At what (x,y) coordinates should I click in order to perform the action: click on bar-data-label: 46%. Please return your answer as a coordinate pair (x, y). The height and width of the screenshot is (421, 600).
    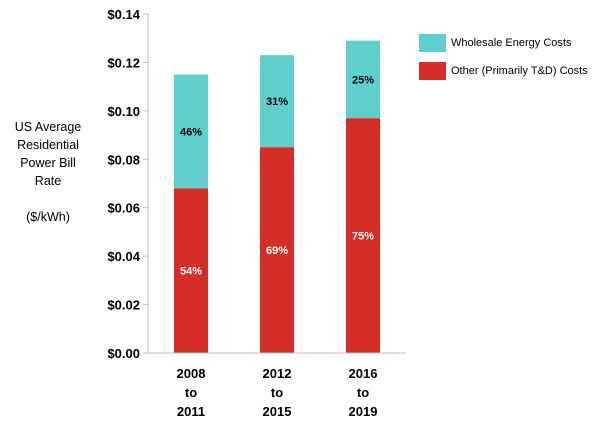
    Looking at the image, I should click on (191, 132).